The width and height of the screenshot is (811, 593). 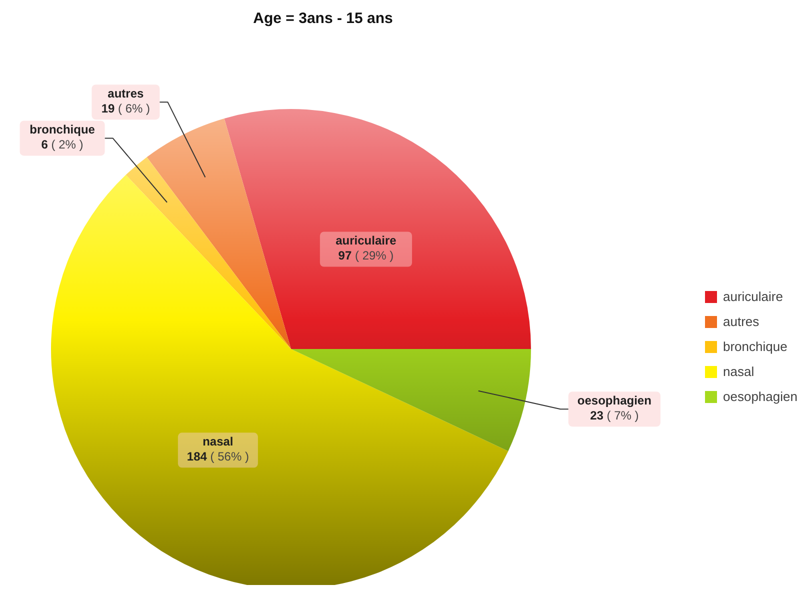 I want to click on slice-label: auriculaire, so click(x=366, y=241).